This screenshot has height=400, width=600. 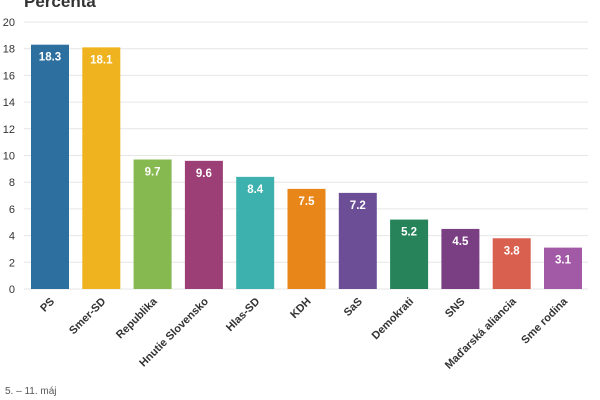 What do you see at coordinates (563, 261) in the screenshot?
I see `bar-value-label: 3.1` at bounding box center [563, 261].